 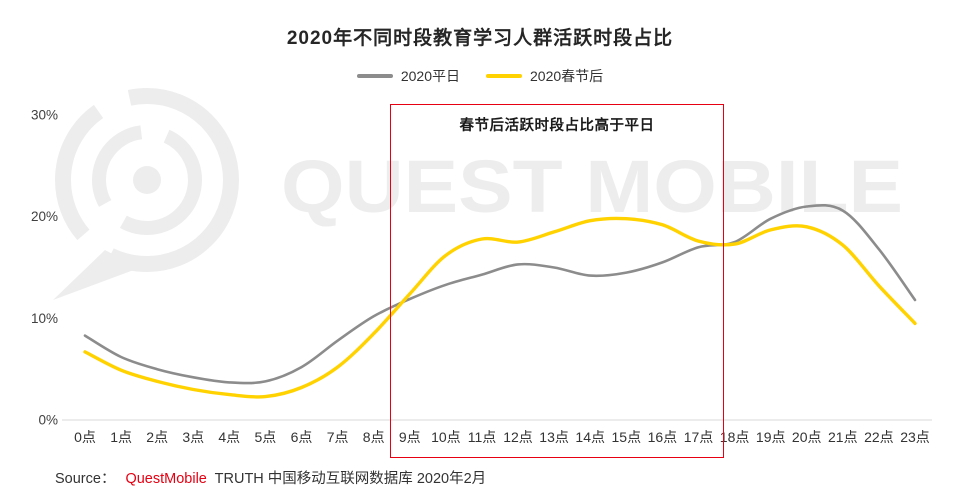 I want to click on x-axis-label: 18点, so click(x=735, y=437).